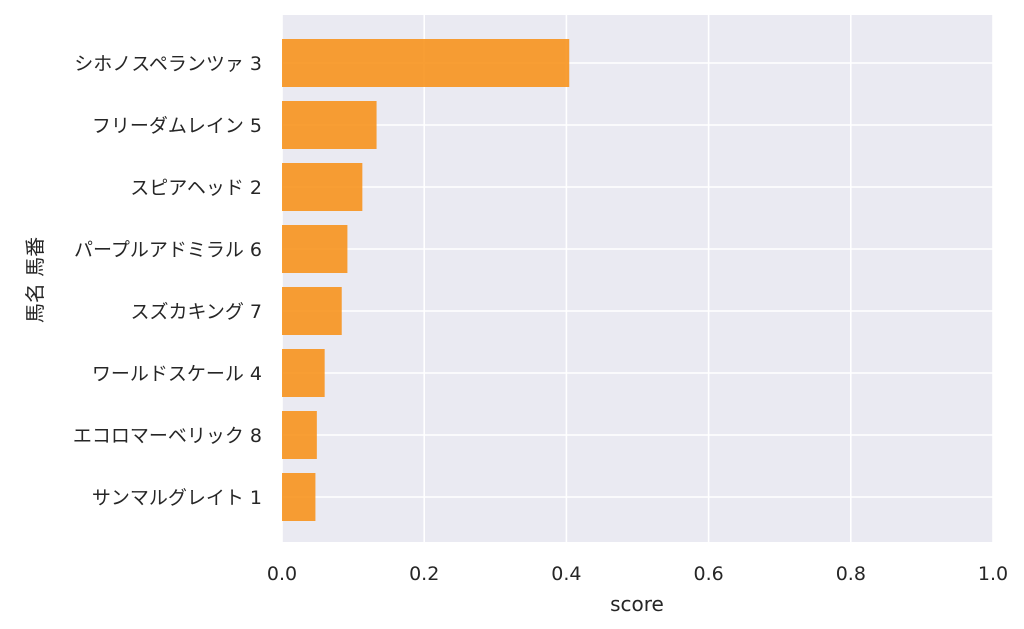  I want to click on x-axis-label: score, so click(637, 604).